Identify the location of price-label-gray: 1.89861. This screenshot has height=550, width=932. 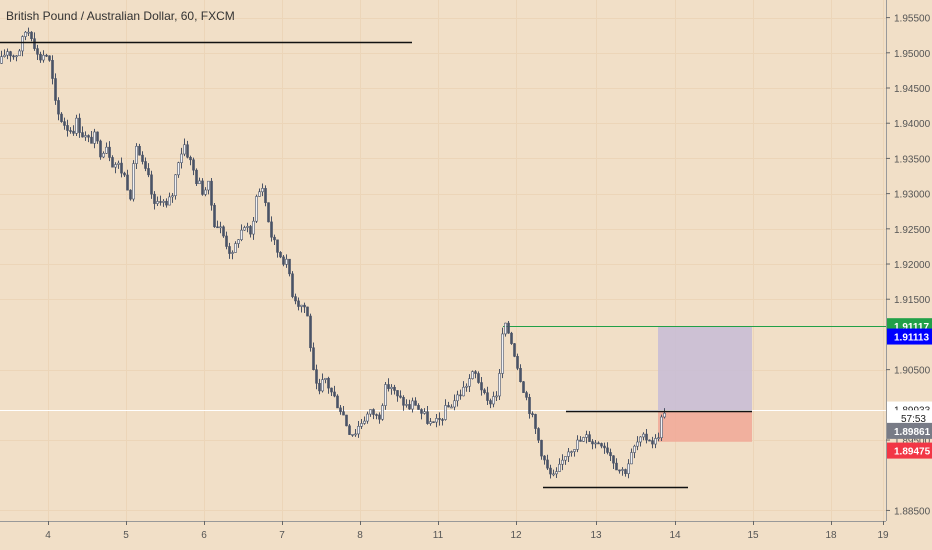
(909, 430).